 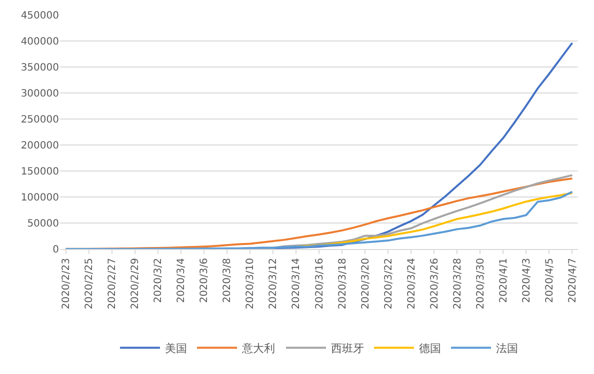 I want to click on x-tick-label: 2020/2/23, so click(x=66, y=284).